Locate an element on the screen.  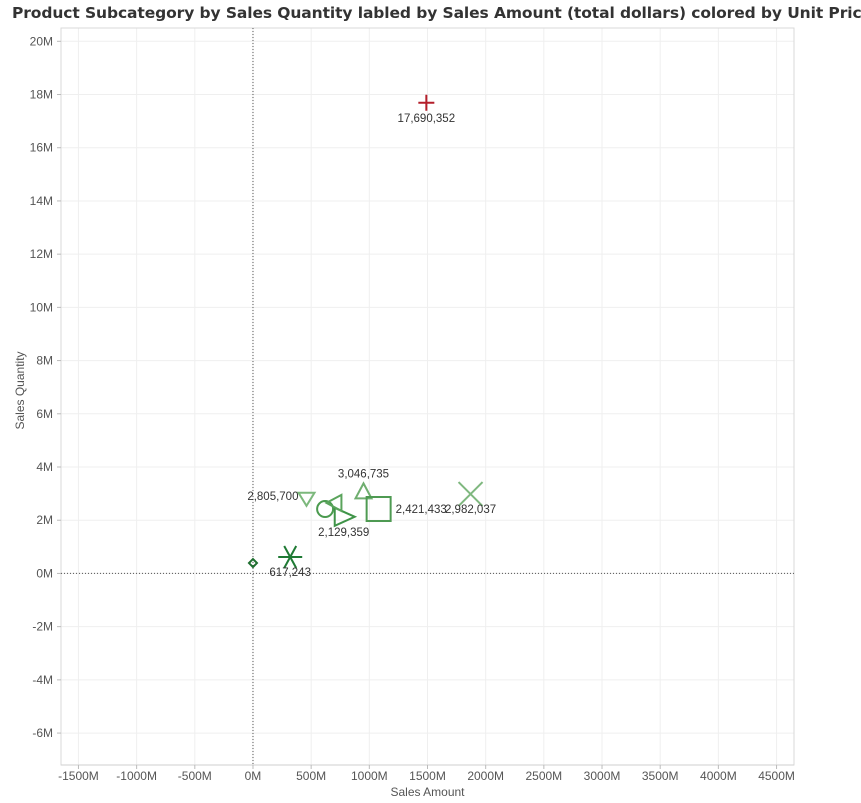
diamond-mark is located at coordinates (253, 563).